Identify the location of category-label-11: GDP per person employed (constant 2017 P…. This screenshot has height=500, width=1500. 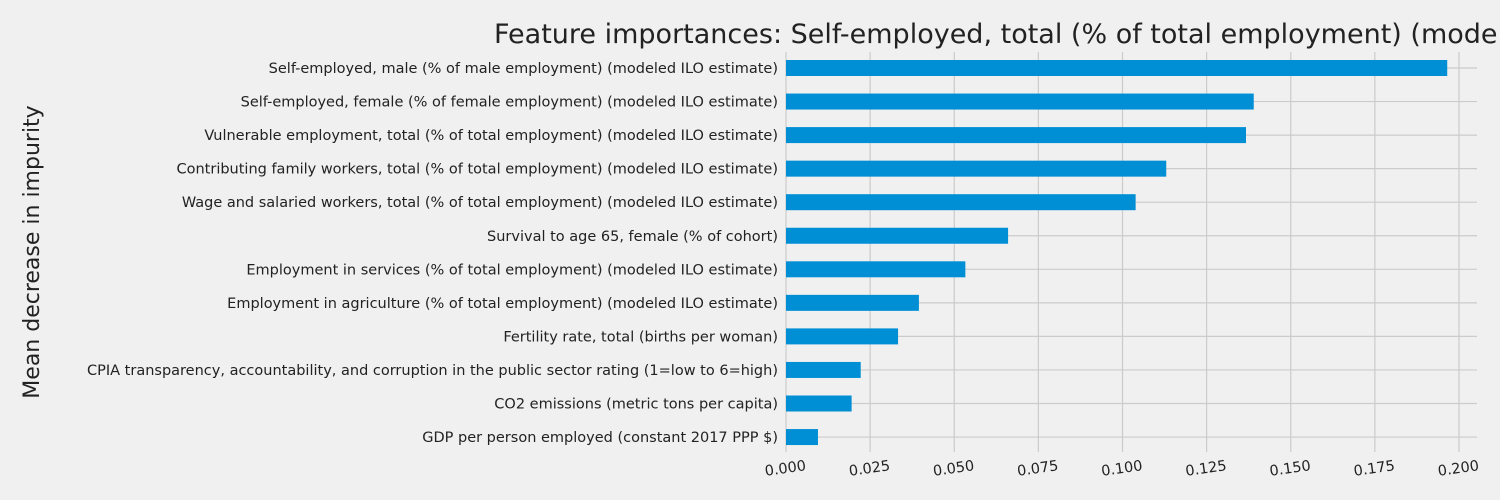
(600, 438).